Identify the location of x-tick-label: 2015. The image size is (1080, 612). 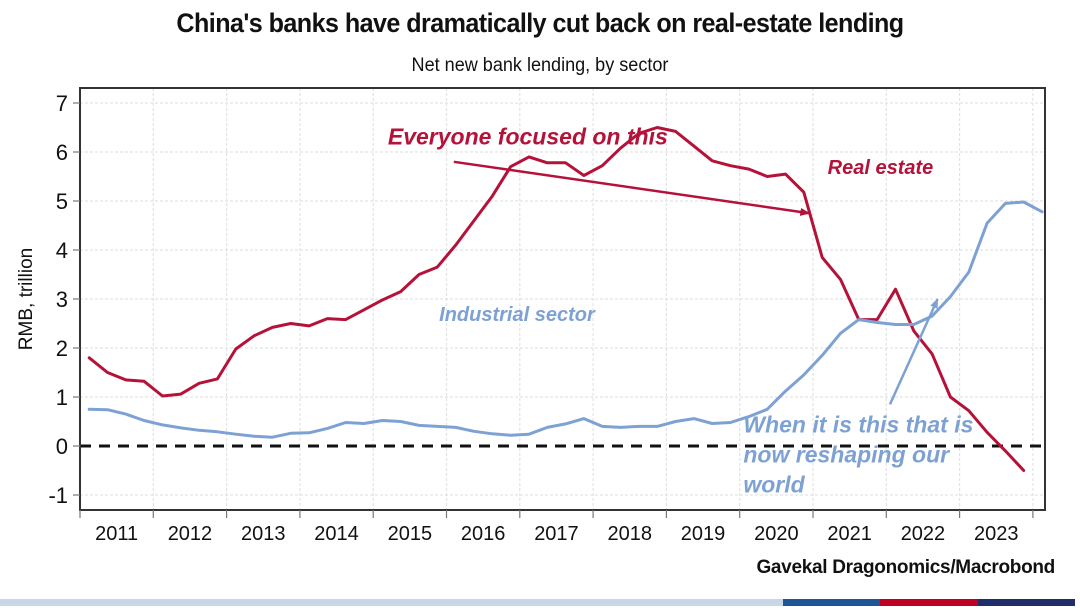
(410, 534).